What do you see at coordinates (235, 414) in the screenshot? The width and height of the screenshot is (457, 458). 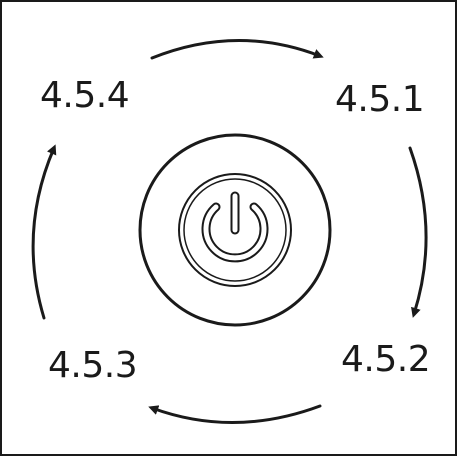 I see `arrow-bottom` at bounding box center [235, 414].